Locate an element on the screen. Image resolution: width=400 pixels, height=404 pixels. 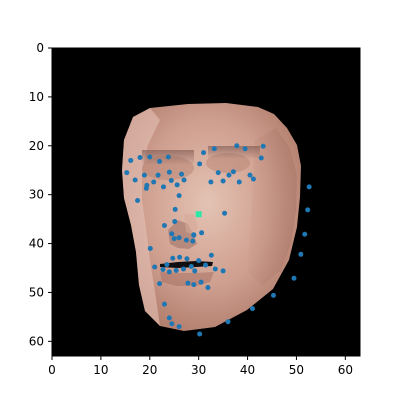
x-tick-label-10: 10 is located at coordinates (100, 370).